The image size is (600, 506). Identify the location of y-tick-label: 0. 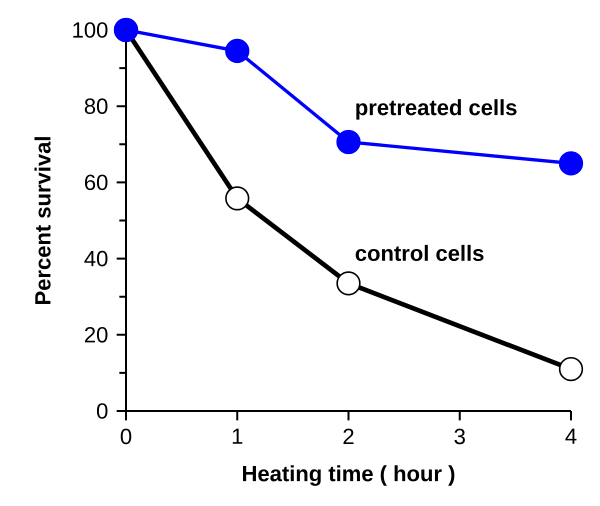
(102, 411).